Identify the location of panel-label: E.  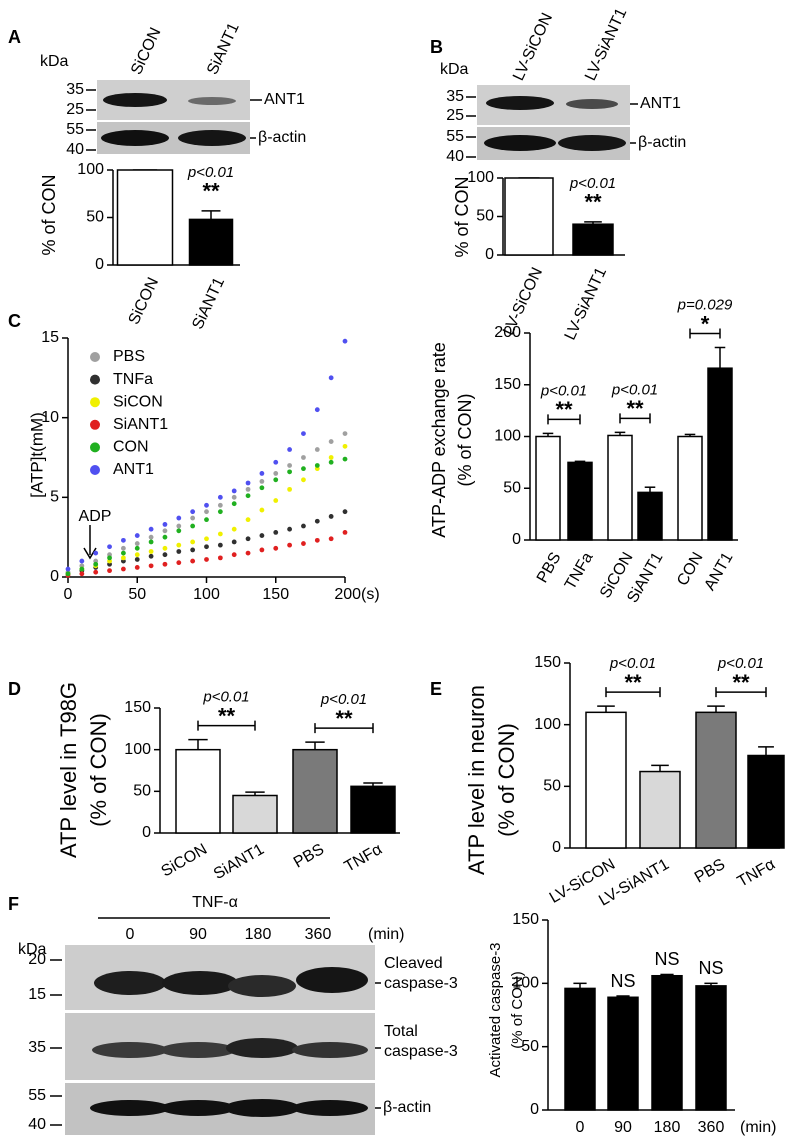
(436, 689).